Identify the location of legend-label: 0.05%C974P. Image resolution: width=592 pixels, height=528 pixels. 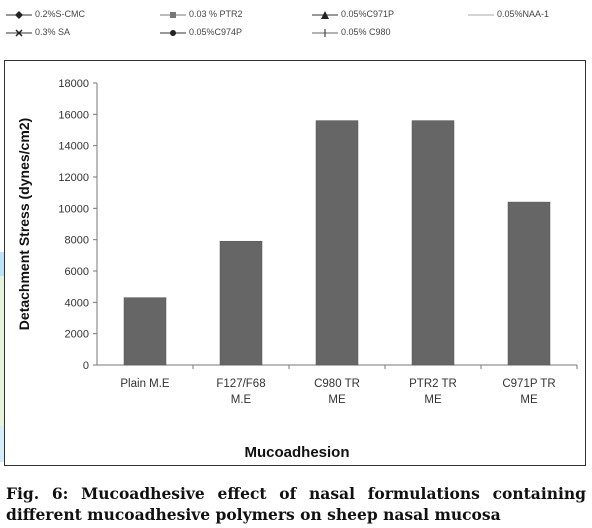
(216, 32).